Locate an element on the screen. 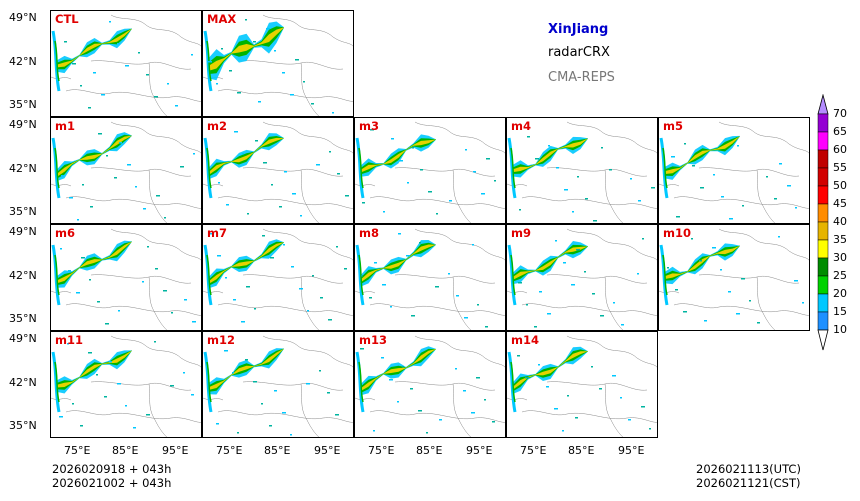 This screenshot has width=860, height=501. panel-label: m3 is located at coordinates (369, 126).